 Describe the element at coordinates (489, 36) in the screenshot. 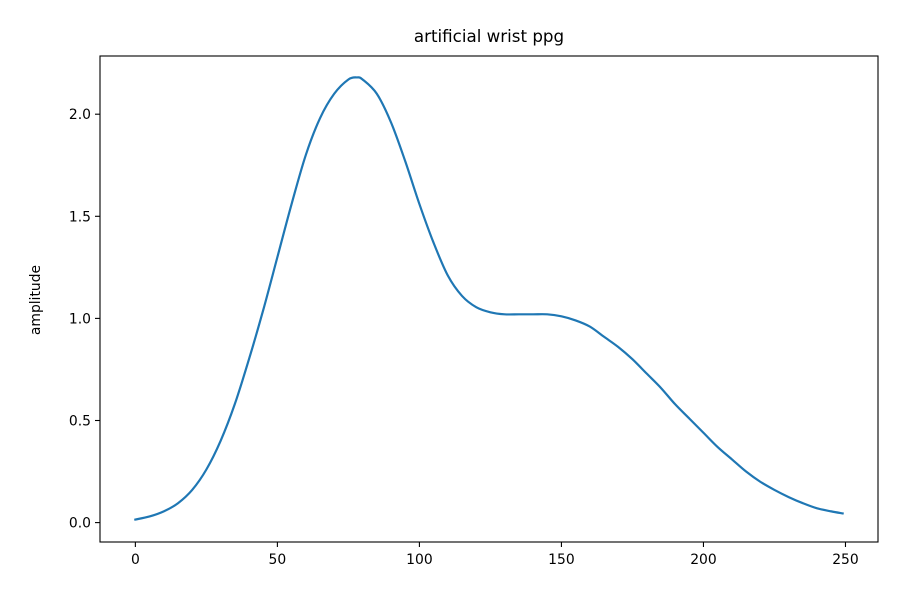

I see `chart-title: artificial wrist ppg` at that location.